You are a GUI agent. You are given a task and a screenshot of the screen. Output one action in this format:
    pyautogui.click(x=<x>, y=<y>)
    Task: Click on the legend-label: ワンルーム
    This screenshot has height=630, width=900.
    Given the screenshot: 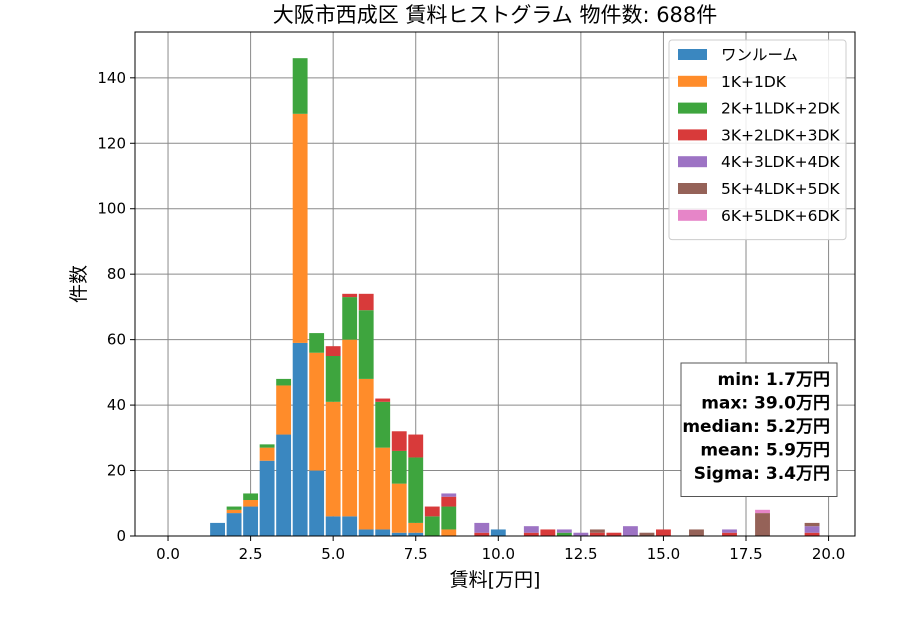 What is the action you would take?
    pyautogui.click(x=759, y=55)
    